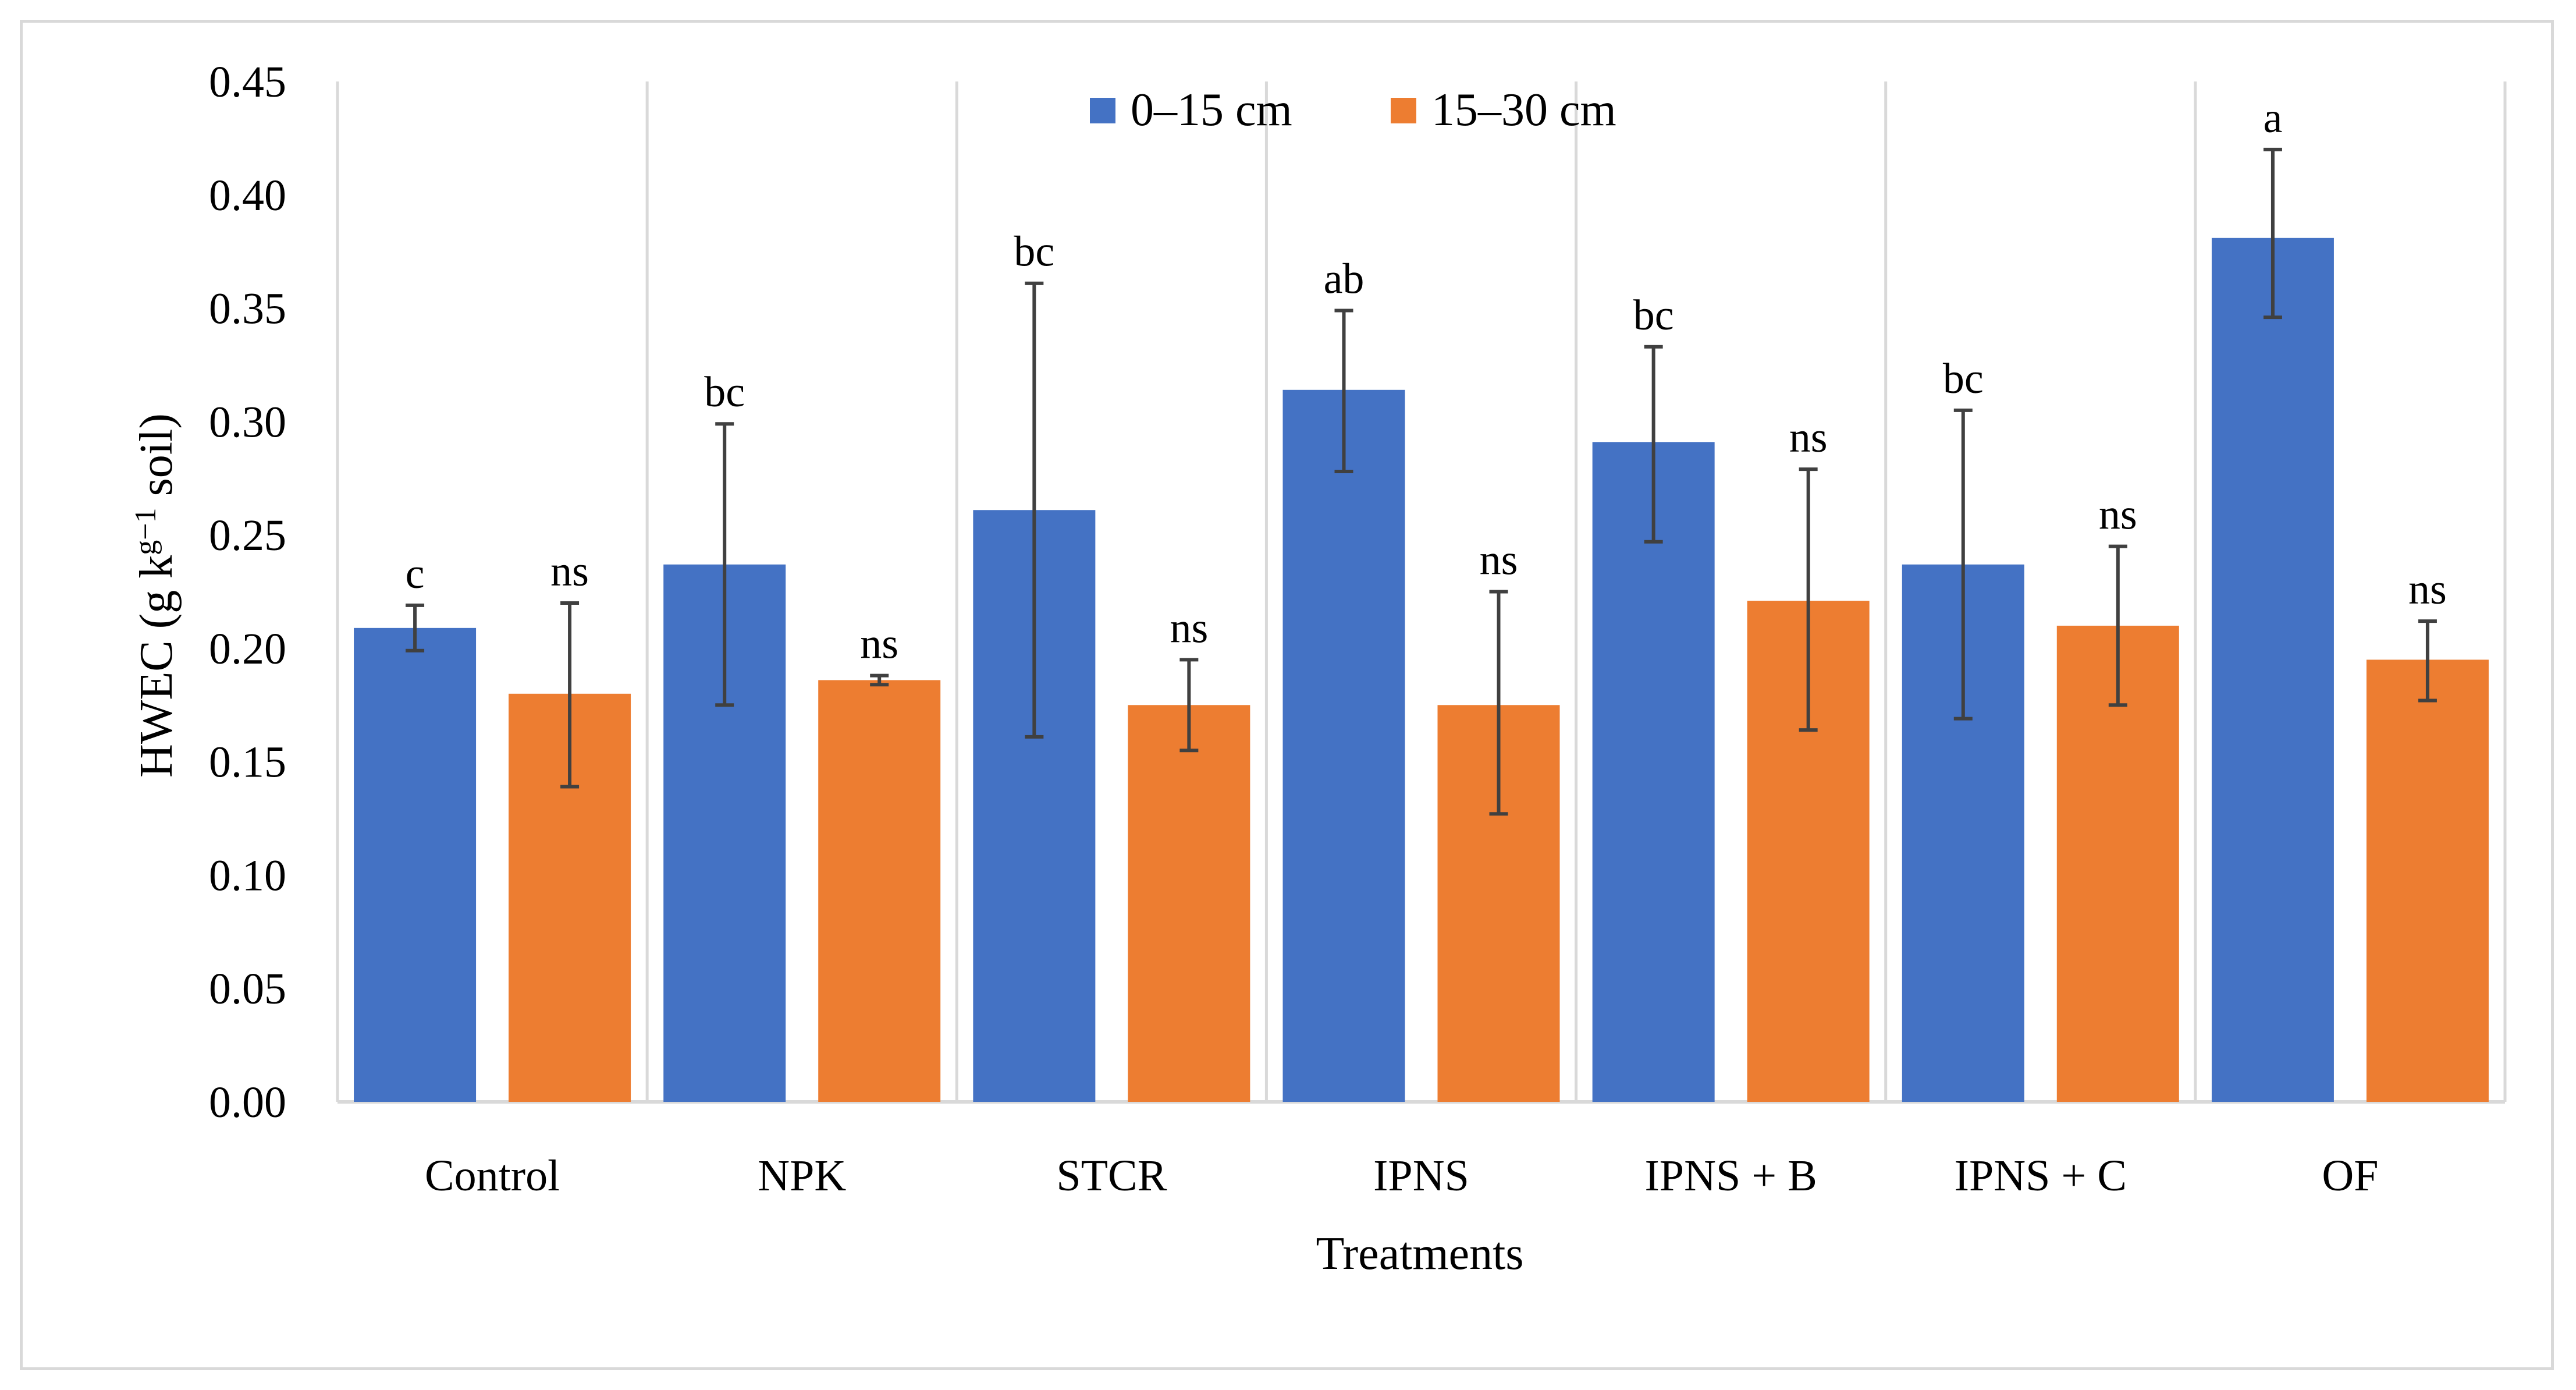 The image size is (2576, 1390). Describe the element at coordinates (415, 574) in the screenshot. I see `significance-label-control-0-15cm: c` at that location.